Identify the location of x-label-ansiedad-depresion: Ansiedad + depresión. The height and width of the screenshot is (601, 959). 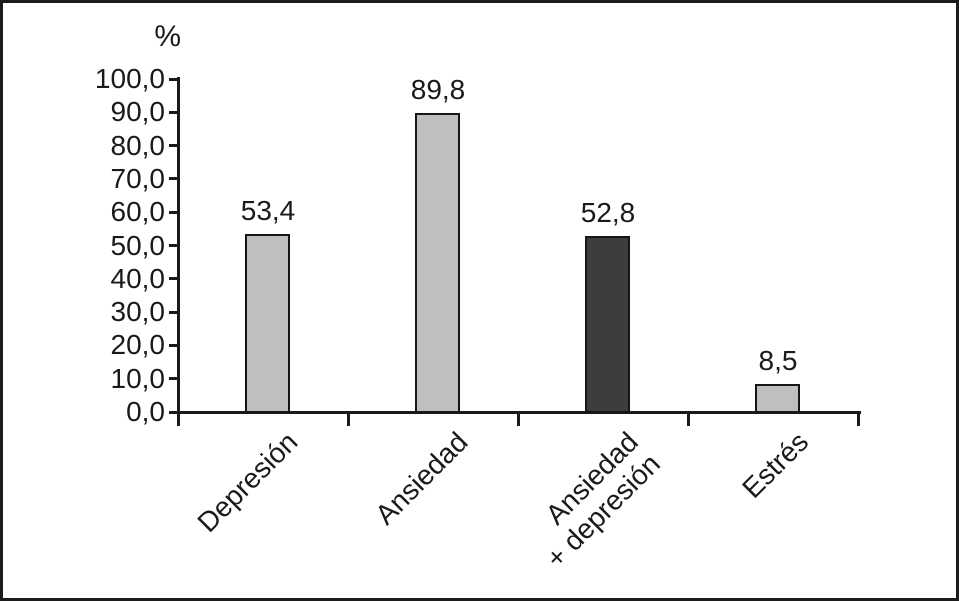
(591, 500).